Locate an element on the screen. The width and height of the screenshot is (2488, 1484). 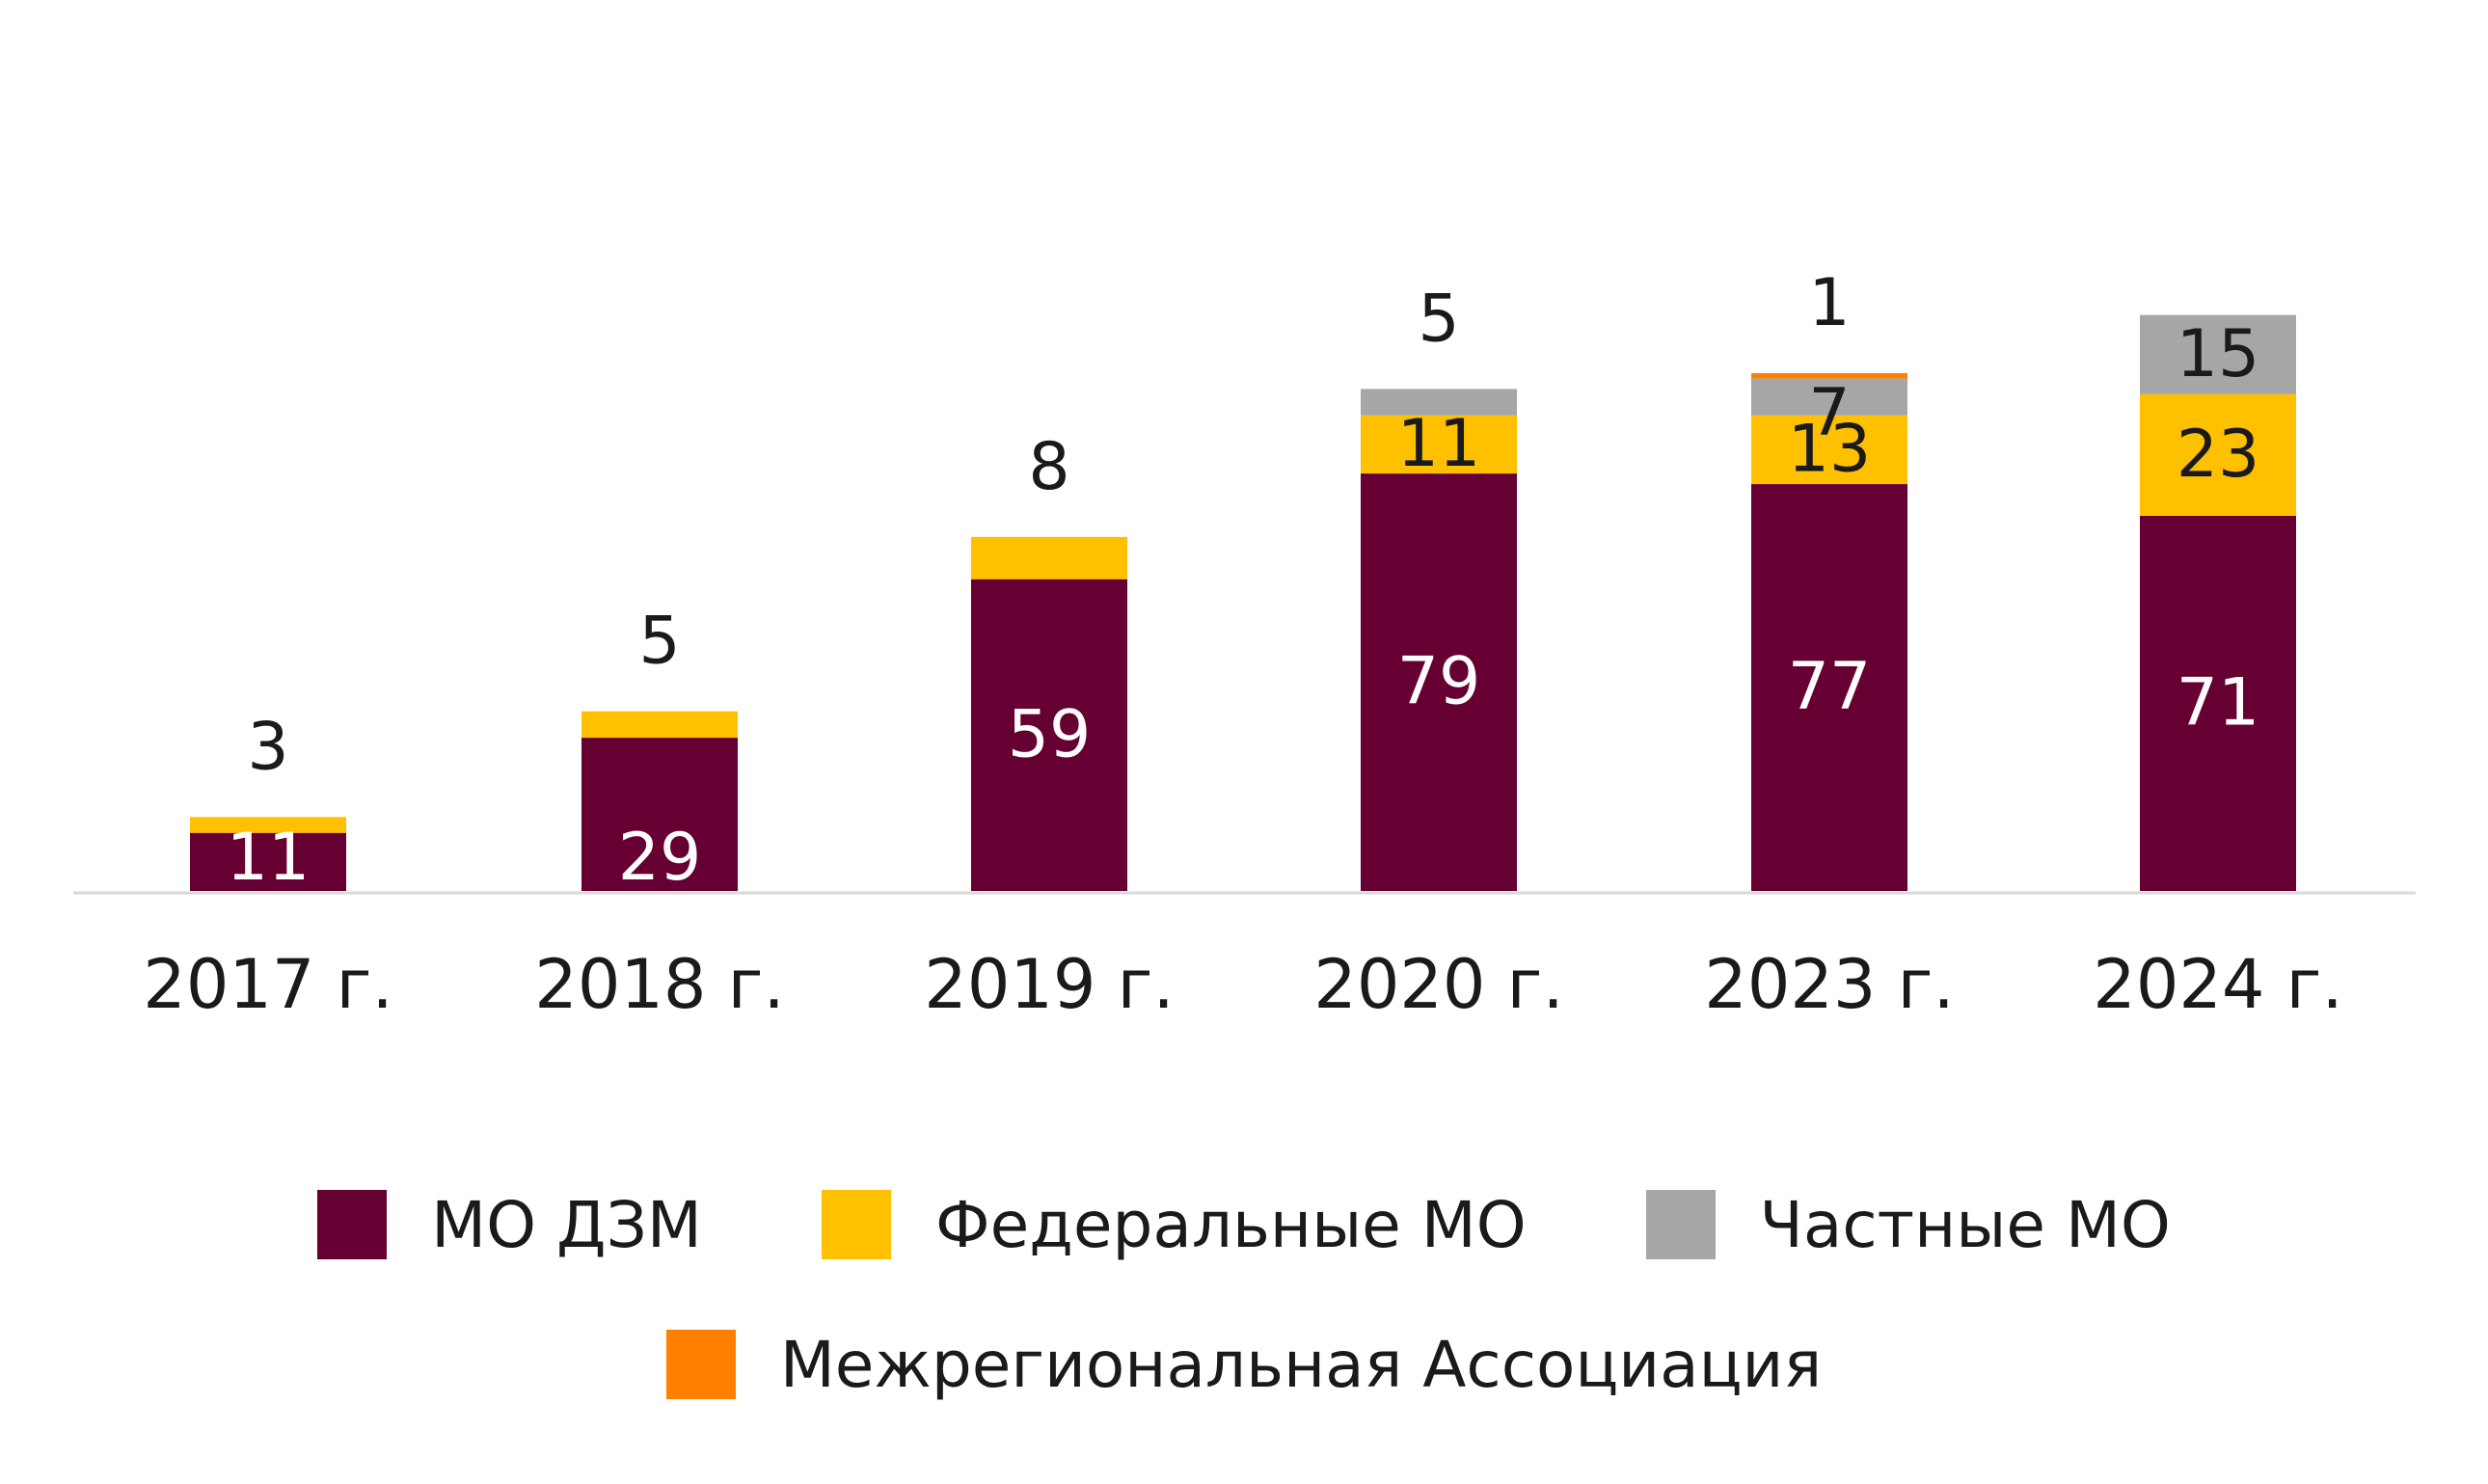
legend-item-mo-dzm: МО ДЗМ is located at coordinates (509, 1225).